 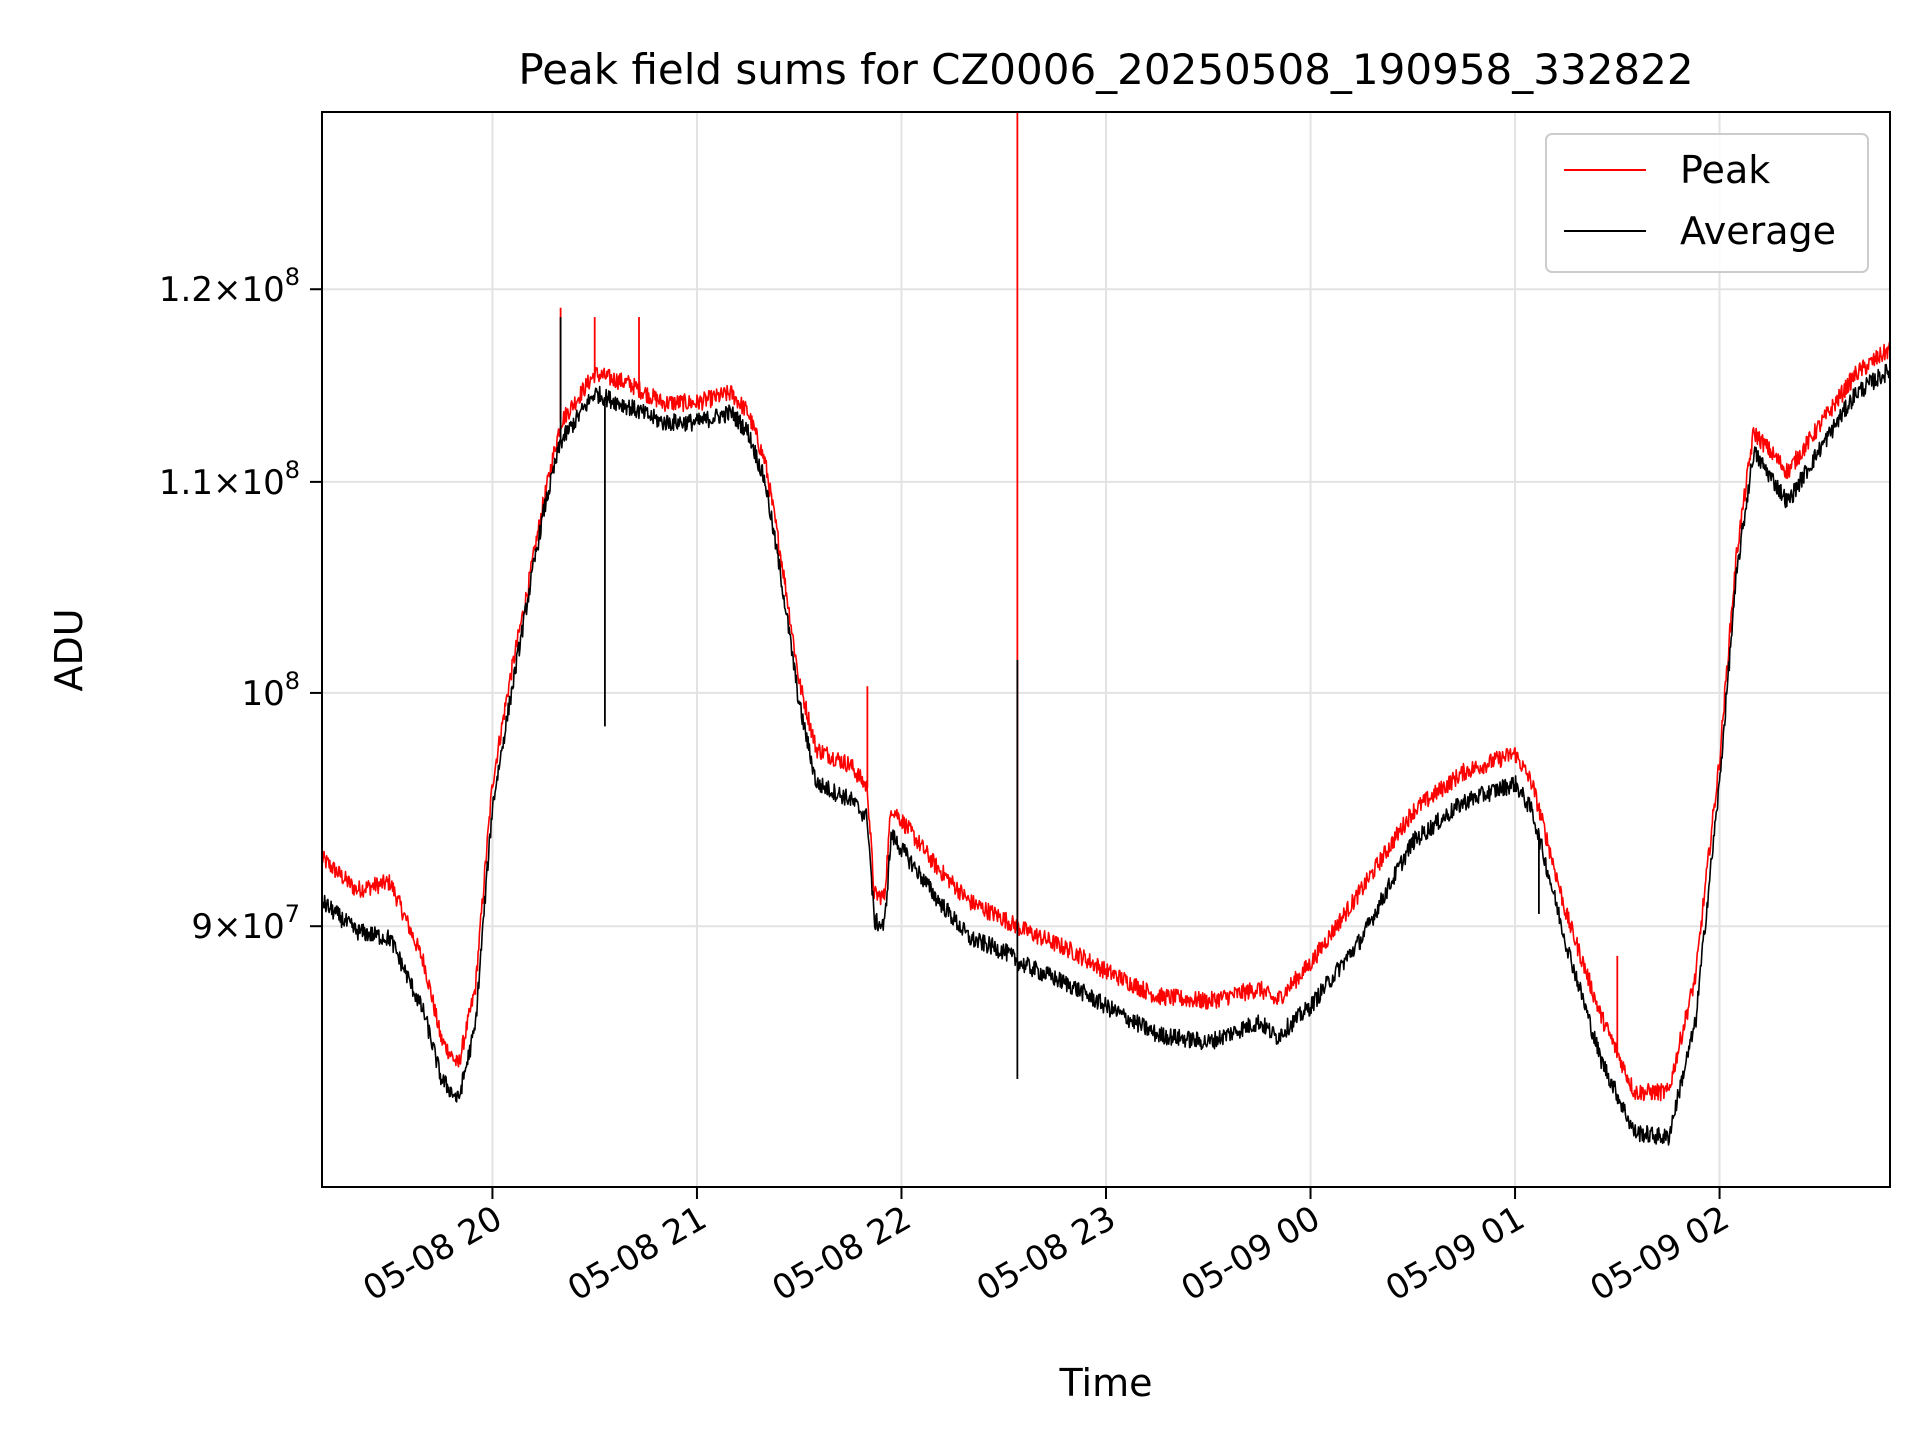 What do you see at coordinates (1725, 170) in the screenshot?
I see `legend-label-peak: Peak` at bounding box center [1725, 170].